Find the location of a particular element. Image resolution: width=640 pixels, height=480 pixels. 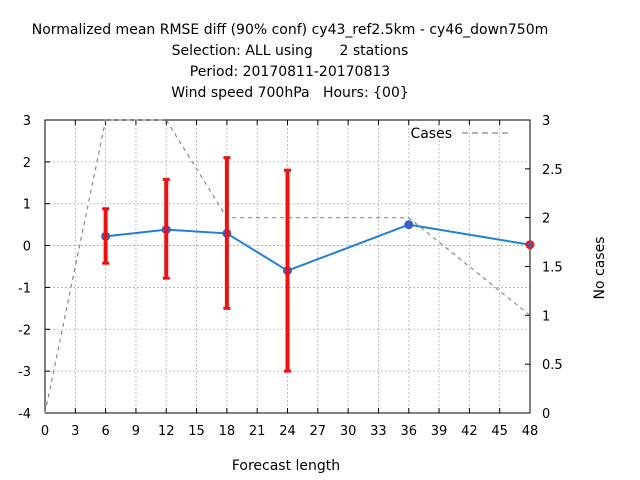

x-tick-label: 45 is located at coordinates (499, 431).